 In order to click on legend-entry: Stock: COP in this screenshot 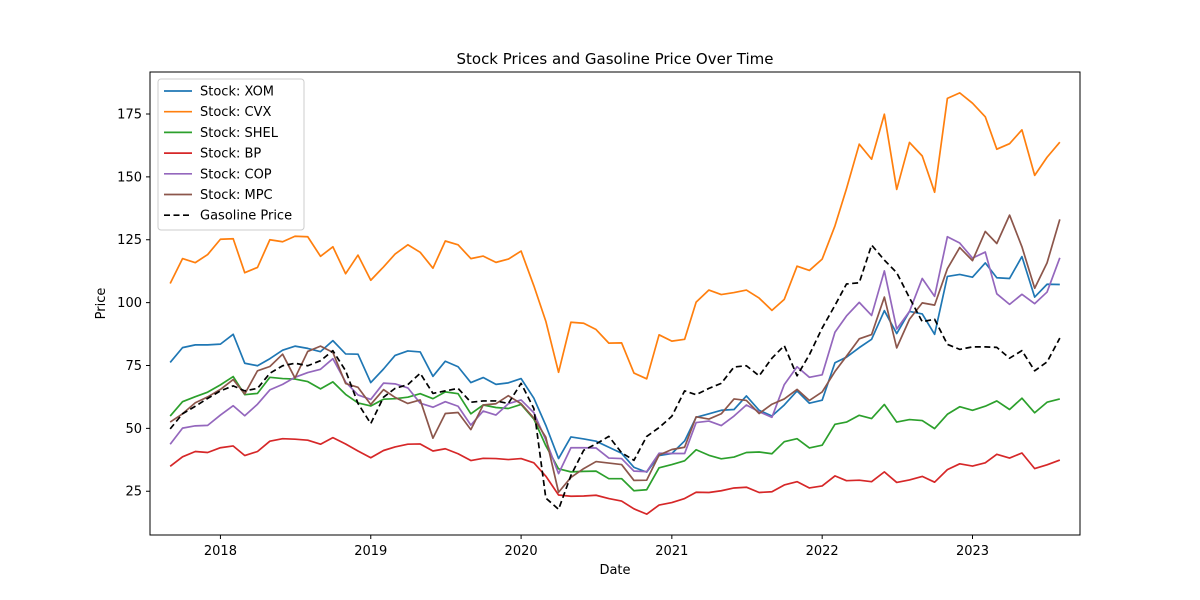, I will do `click(236, 174)`.